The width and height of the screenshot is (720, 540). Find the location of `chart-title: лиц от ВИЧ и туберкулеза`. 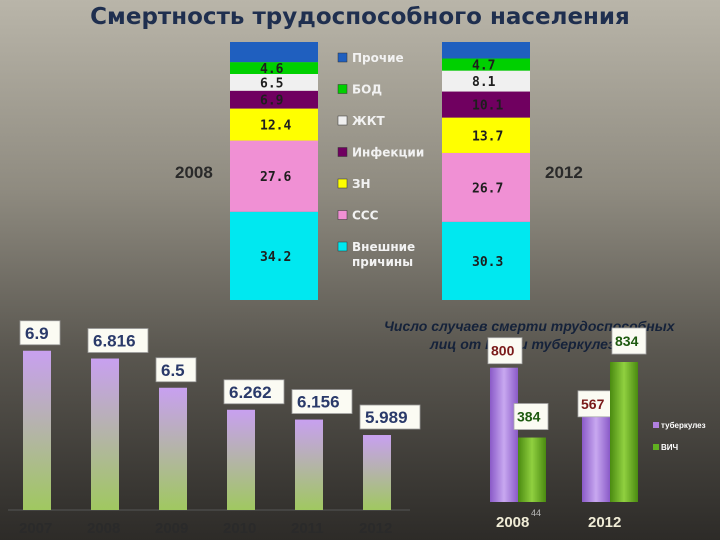

chart-title: лиц от ВИЧ и туберкулеза is located at coordinates (526, 344).